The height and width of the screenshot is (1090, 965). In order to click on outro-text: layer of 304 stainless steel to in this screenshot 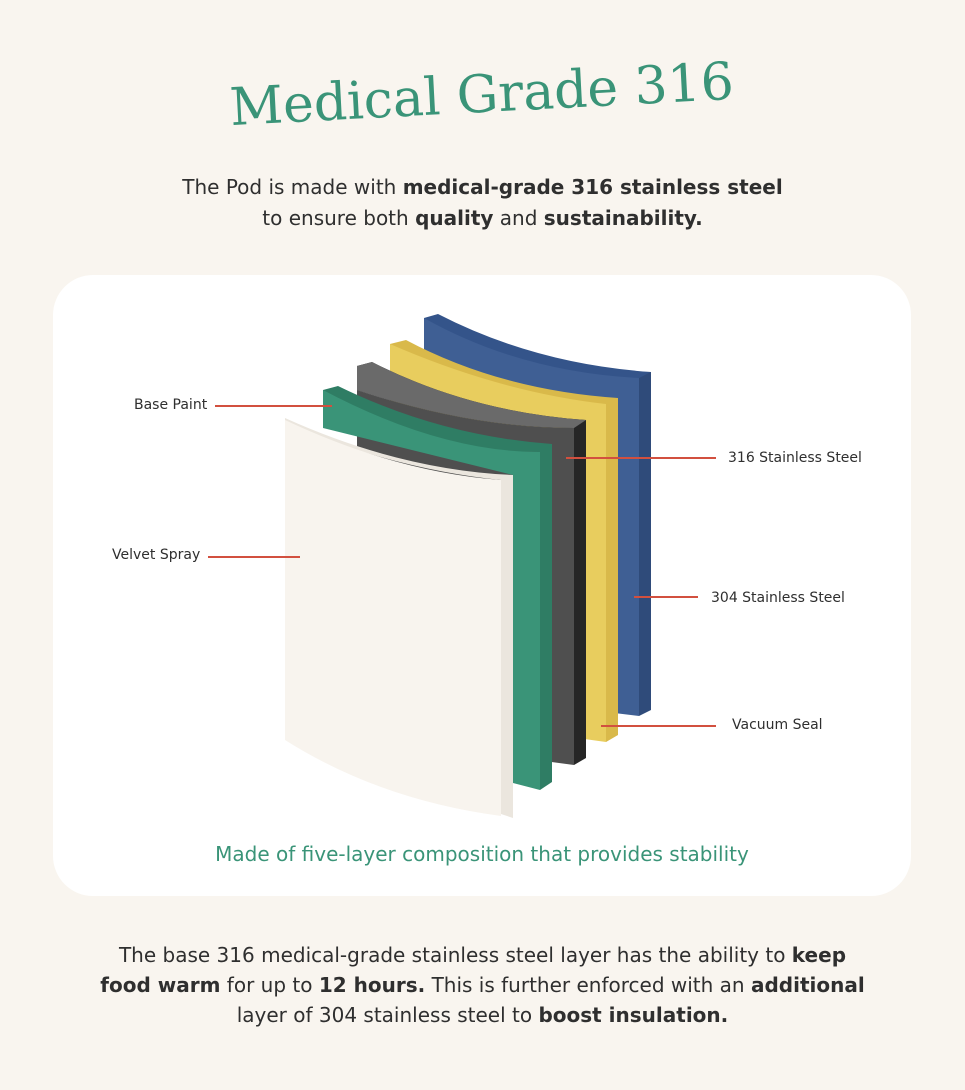, I will do `click(387, 1015)`.